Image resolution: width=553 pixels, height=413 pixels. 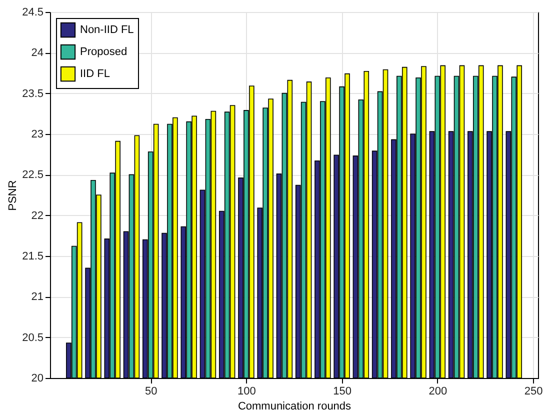 What do you see at coordinates (342, 392) in the screenshot?
I see `x-tick-label: 150` at bounding box center [342, 392].